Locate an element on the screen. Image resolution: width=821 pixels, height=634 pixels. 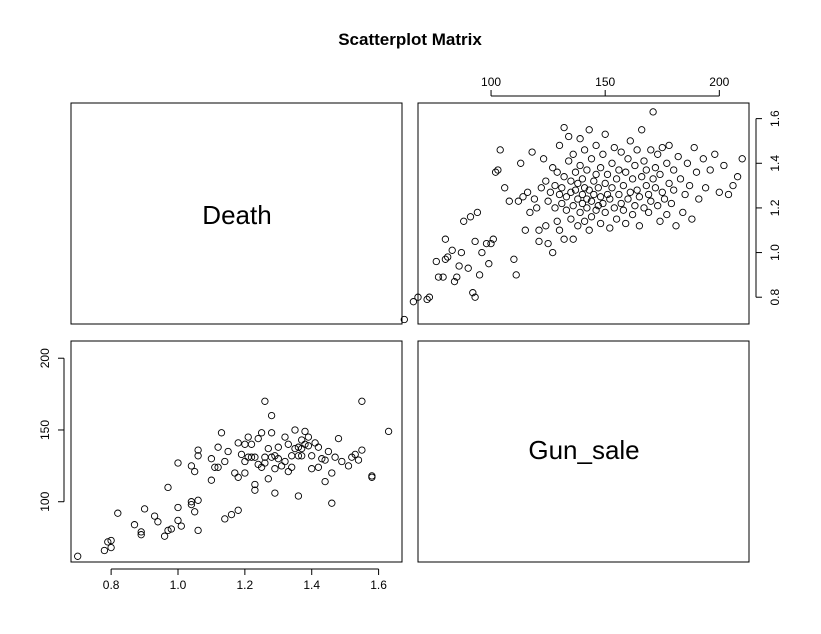
panel-bottom-right-frame is located at coordinates (583, 451).